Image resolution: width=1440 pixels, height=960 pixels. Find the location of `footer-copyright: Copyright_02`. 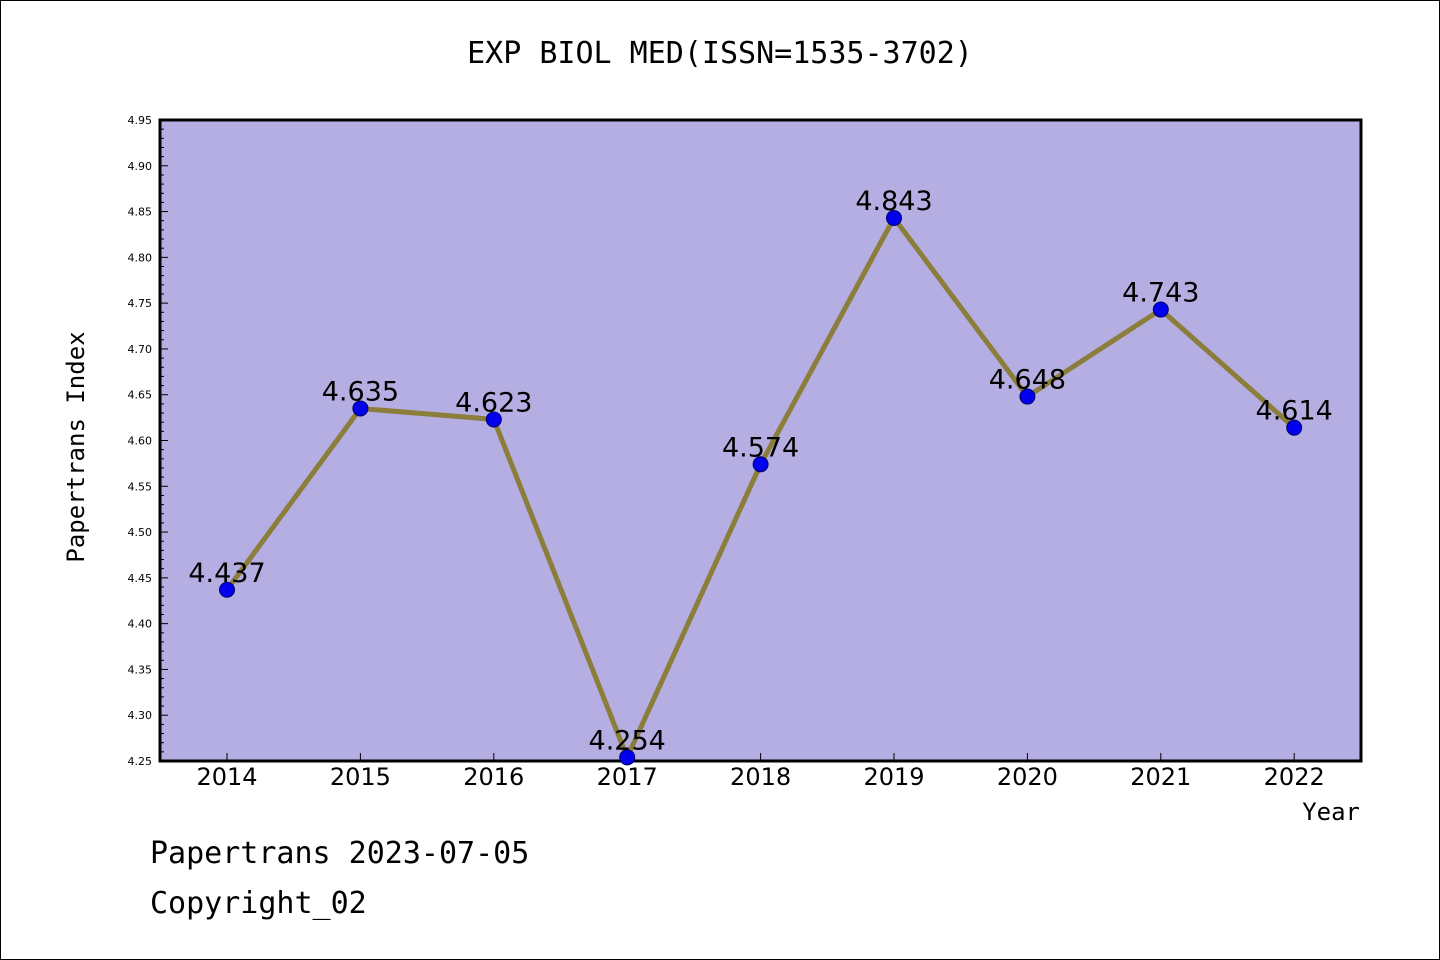

footer-copyright: Copyright_02 is located at coordinates (258, 903).